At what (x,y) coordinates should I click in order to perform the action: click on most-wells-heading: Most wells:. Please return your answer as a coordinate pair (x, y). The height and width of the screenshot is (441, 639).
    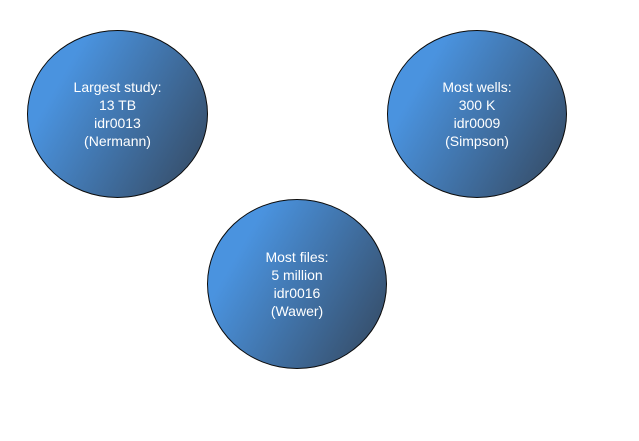
    Looking at the image, I should click on (477, 87).